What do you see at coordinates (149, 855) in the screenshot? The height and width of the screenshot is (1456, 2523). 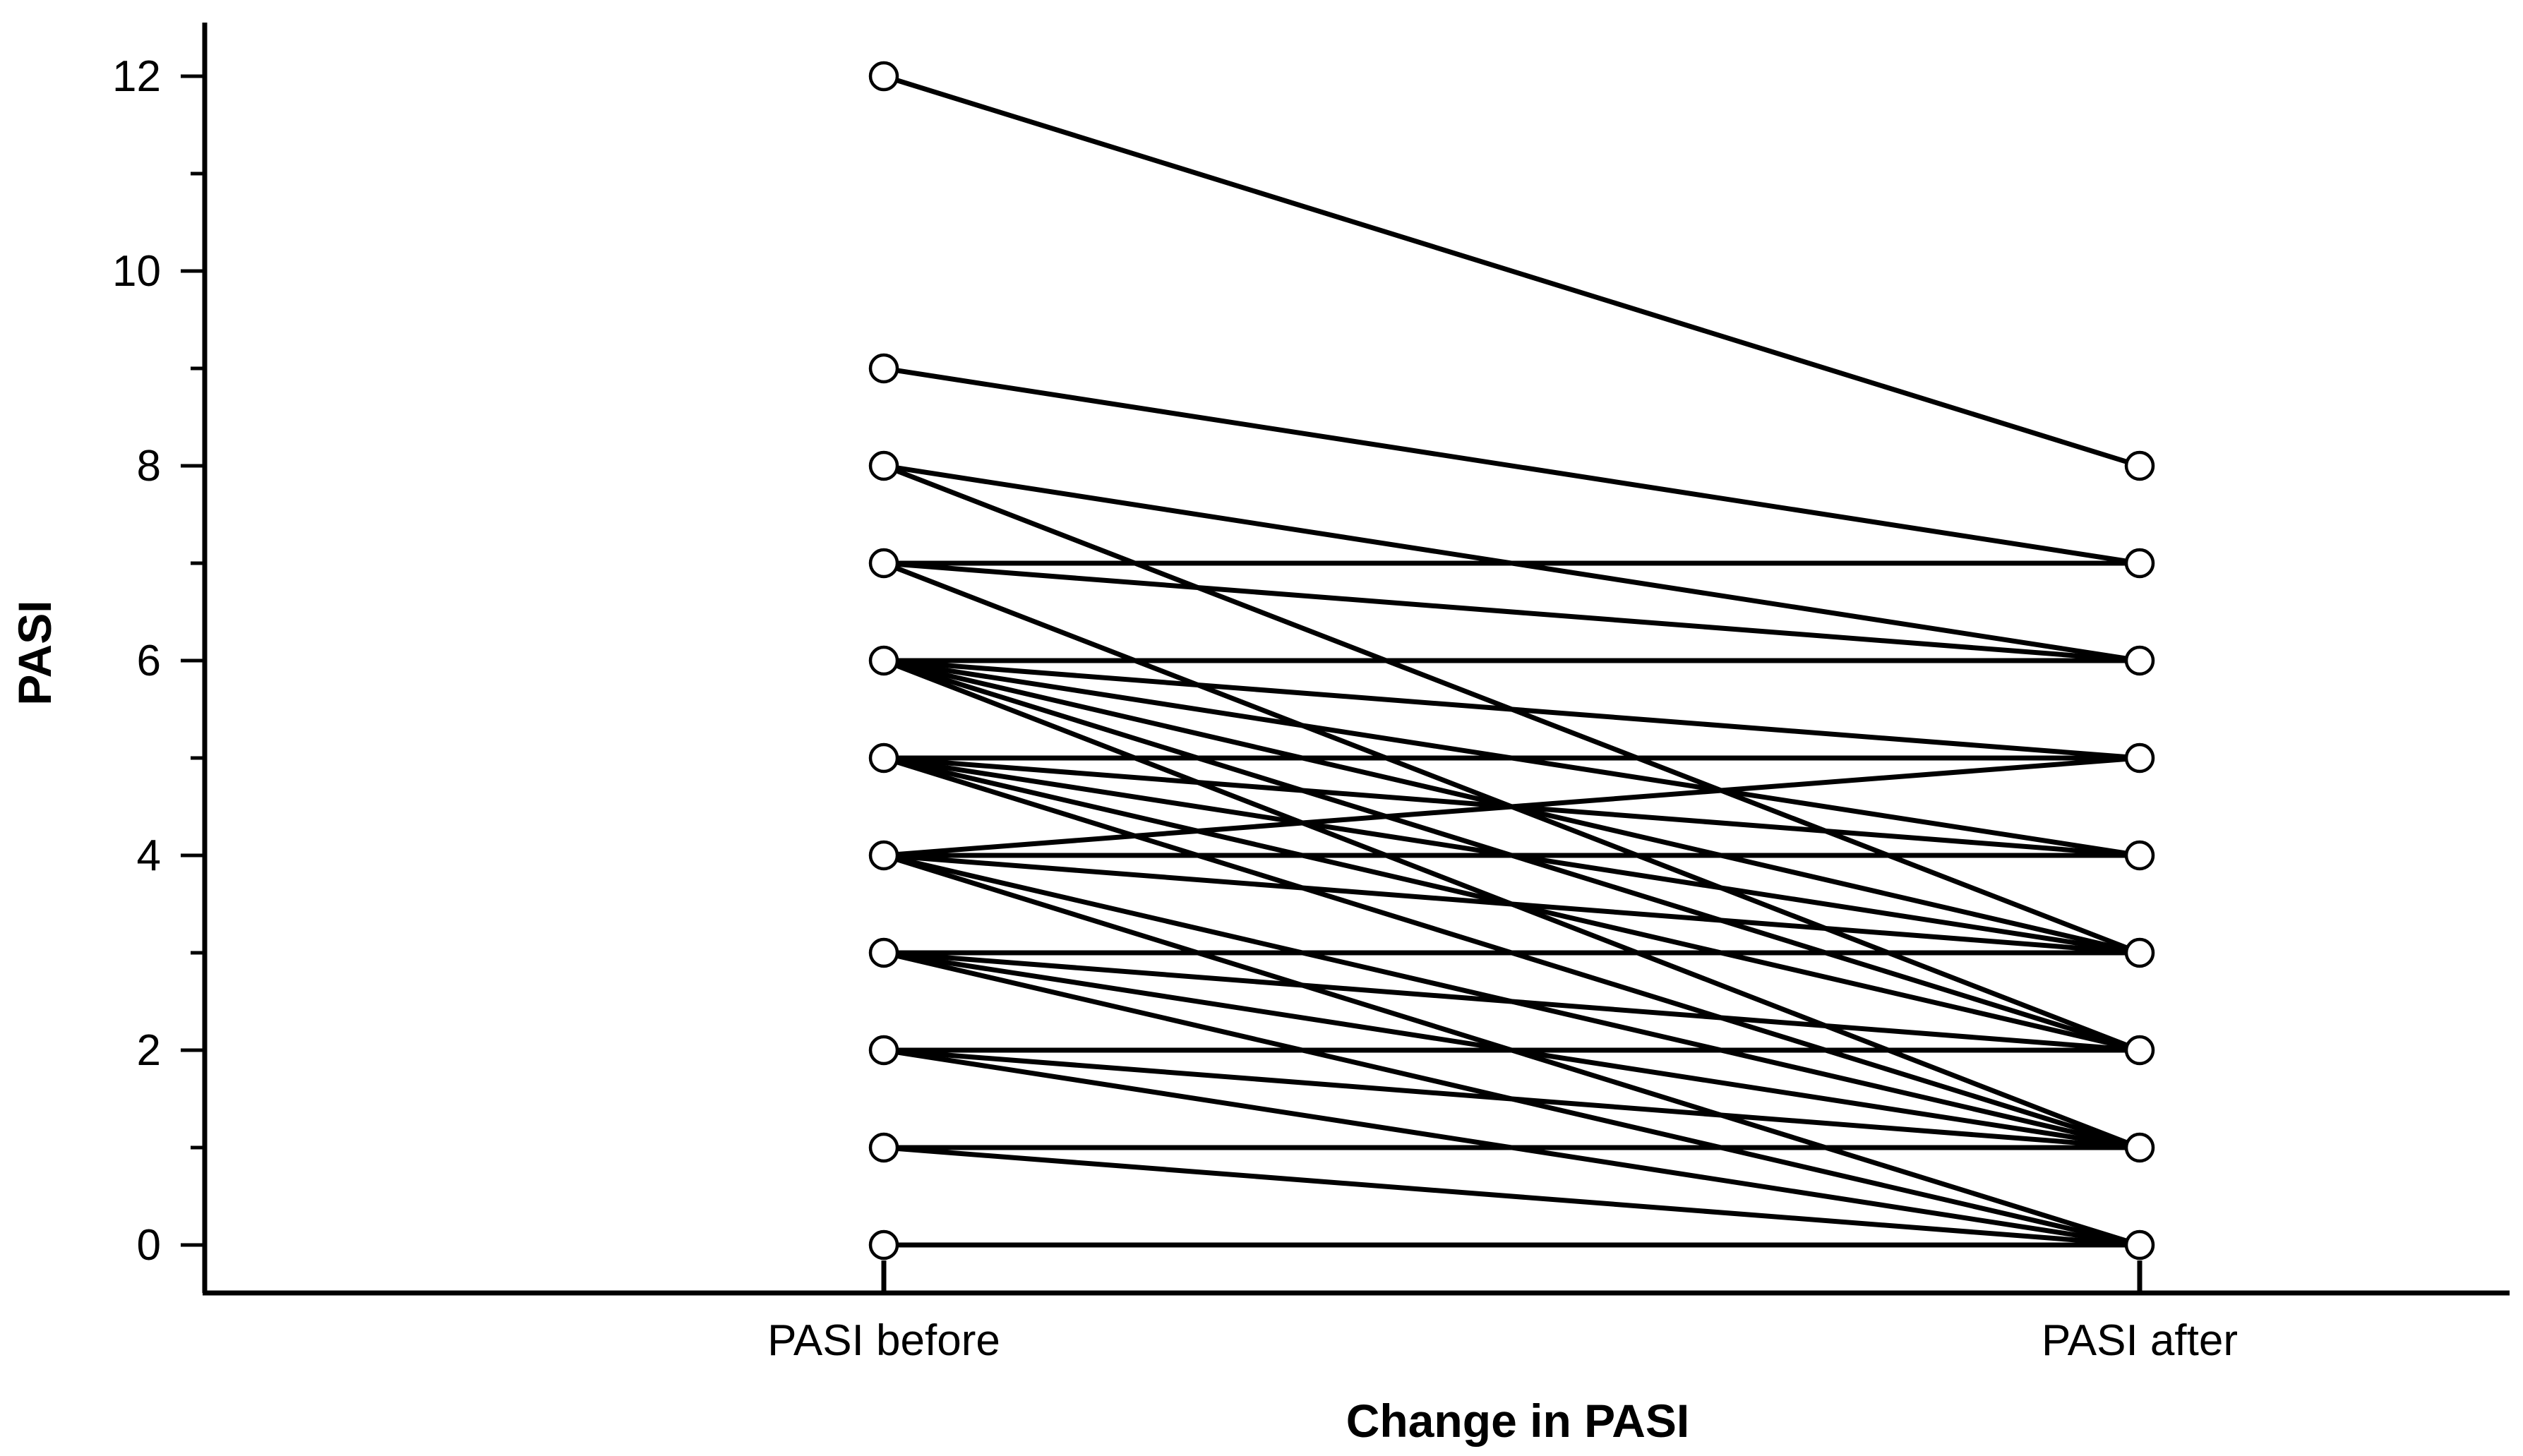 I see `y-tick-label-4: 4` at bounding box center [149, 855].